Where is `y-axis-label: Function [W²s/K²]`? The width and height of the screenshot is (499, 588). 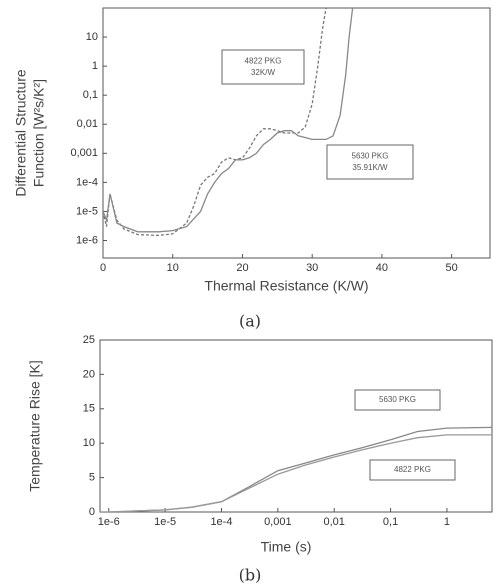
y-axis-label: Function [W²s/K²] is located at coordinates (39, 133).